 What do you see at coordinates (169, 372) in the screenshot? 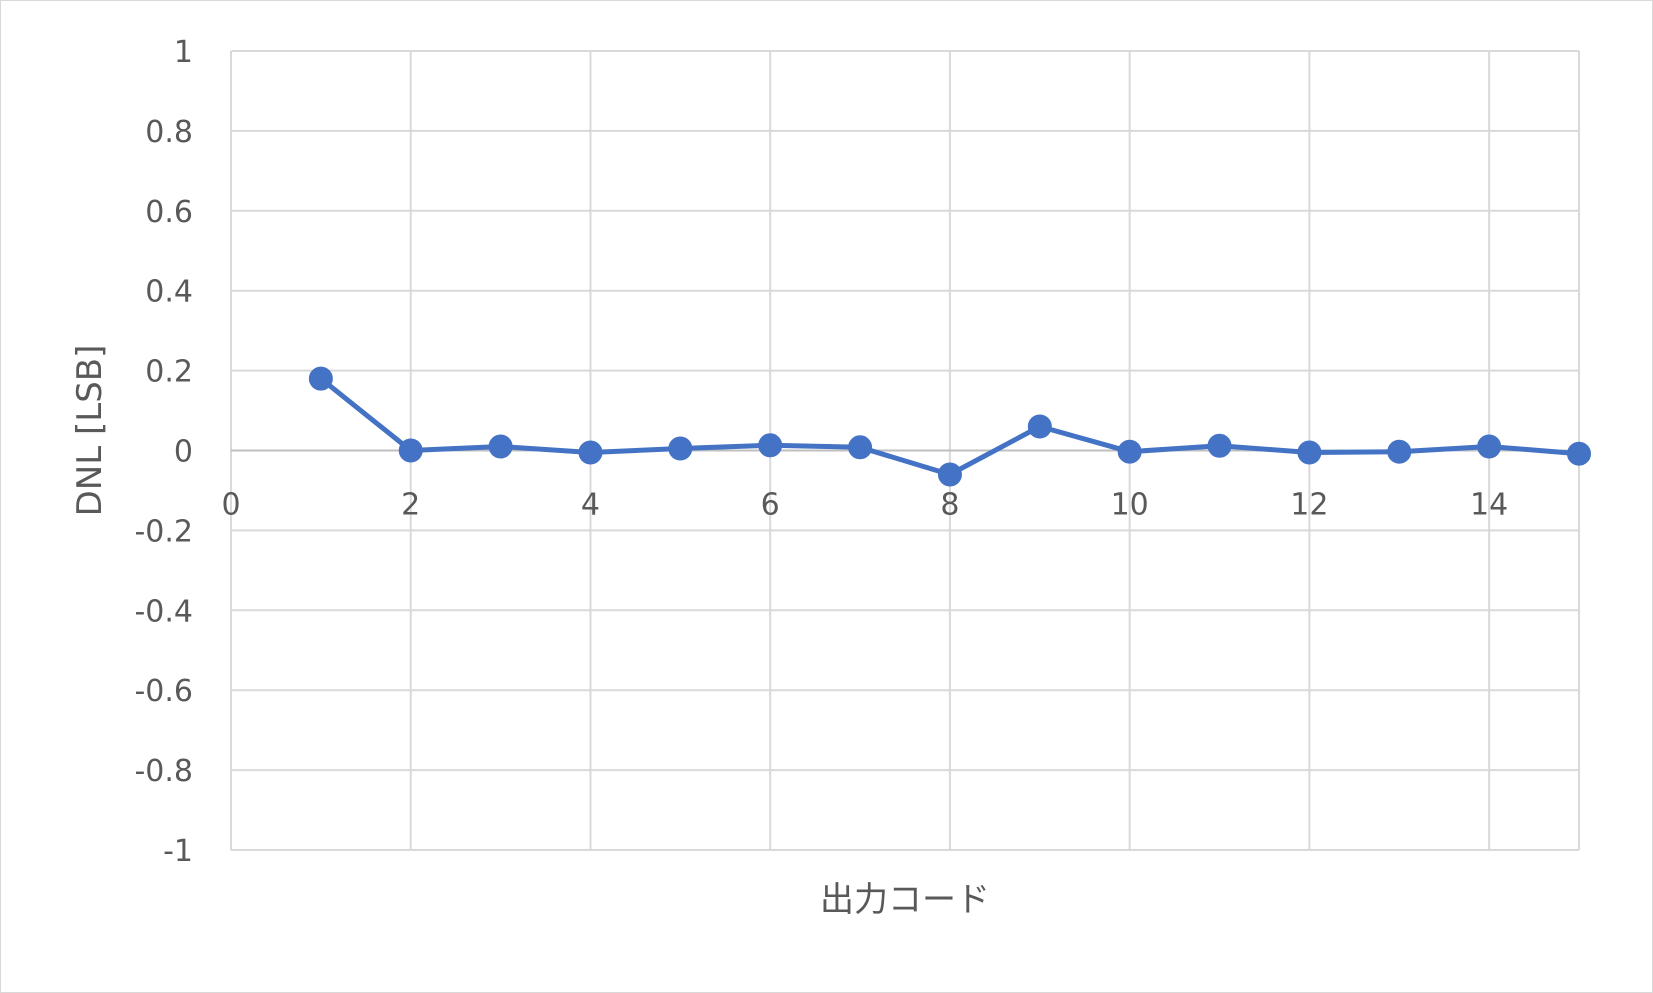
I see `y-tick-label: 0.2` at bounding box center [169, 372].